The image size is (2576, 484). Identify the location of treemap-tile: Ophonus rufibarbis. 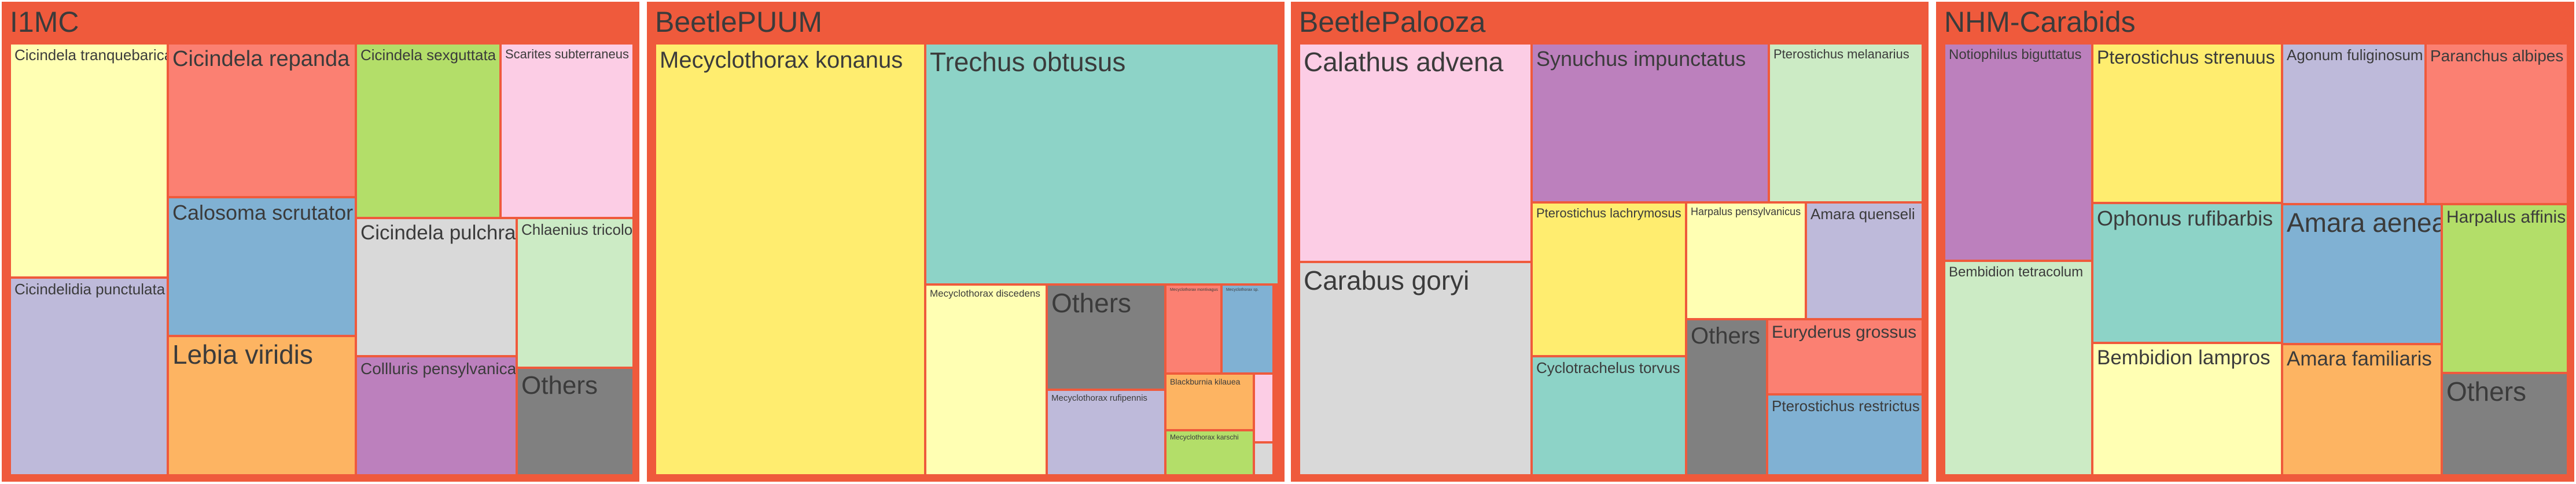
(2187, 273).